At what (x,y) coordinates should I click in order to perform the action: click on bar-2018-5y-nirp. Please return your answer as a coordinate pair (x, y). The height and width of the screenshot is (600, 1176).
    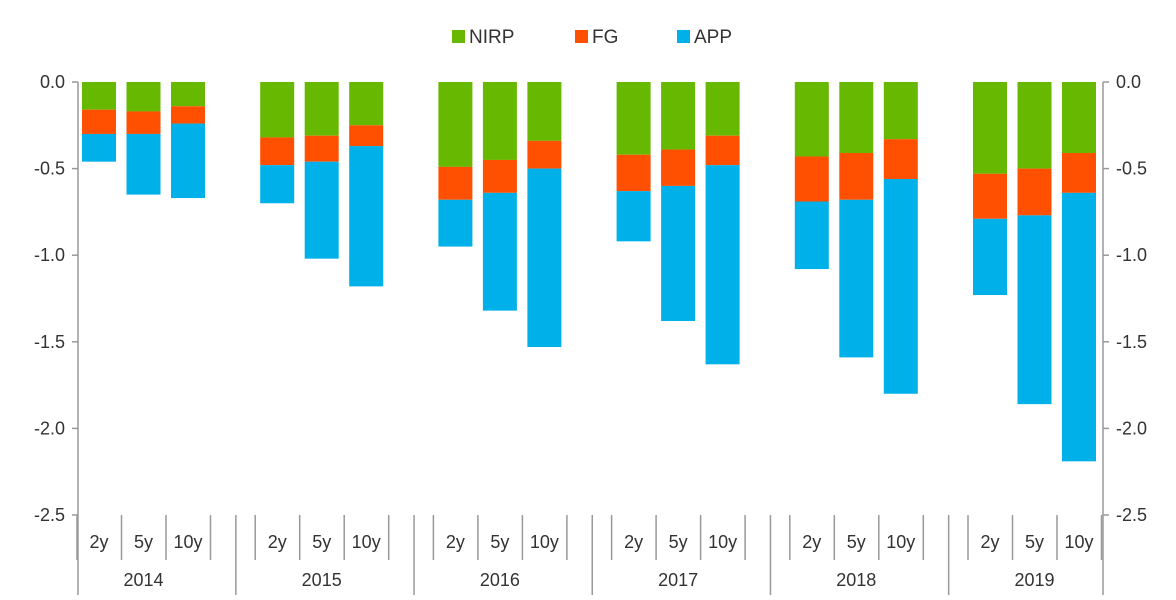
    Looking at the image, I should click on (856, 118).